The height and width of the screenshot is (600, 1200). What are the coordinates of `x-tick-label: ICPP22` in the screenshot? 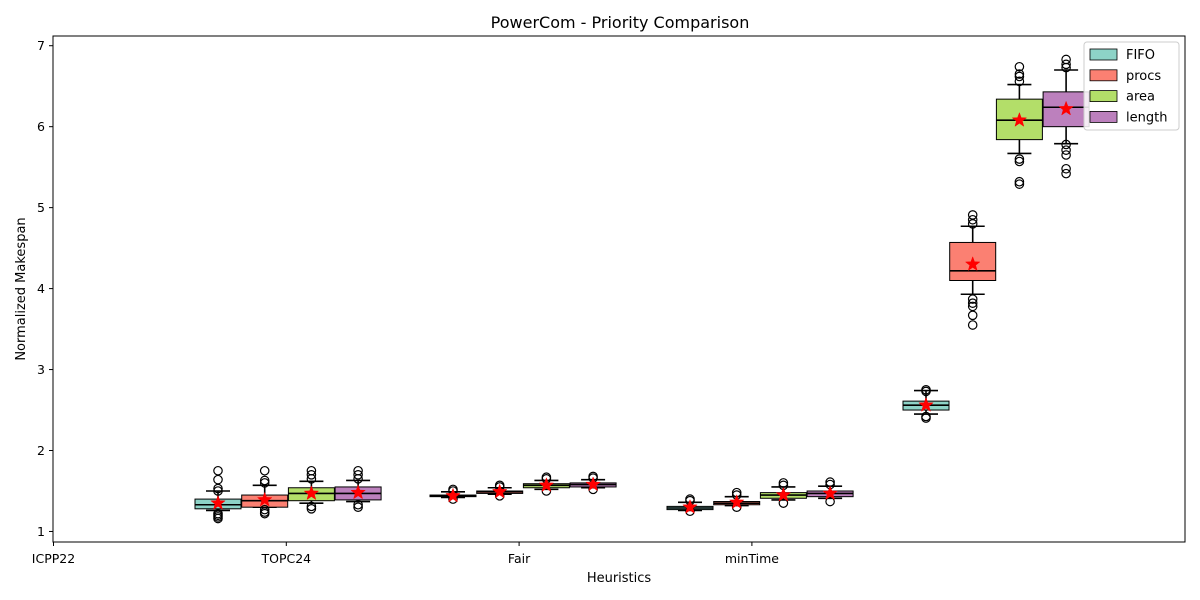 It's located at (53, 558).